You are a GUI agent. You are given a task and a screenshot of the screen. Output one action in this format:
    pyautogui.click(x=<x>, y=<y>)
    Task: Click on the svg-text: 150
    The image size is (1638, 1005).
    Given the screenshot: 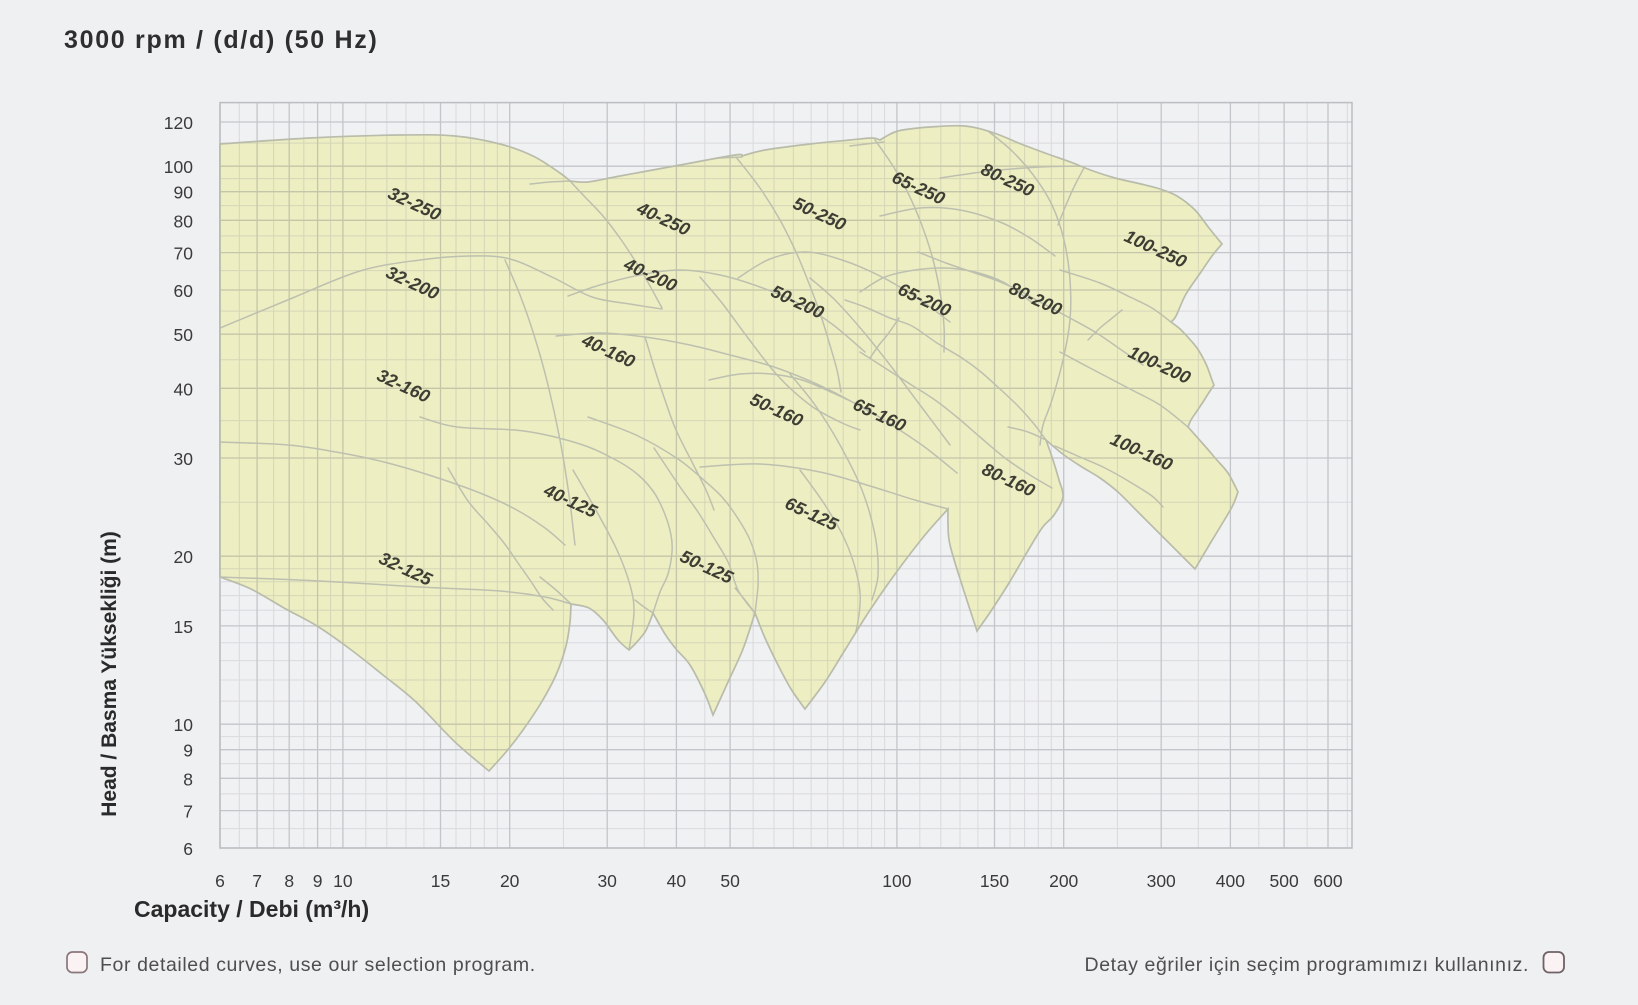 What is the action you would take?
    pyautogui.click(x=994, y=881)
    